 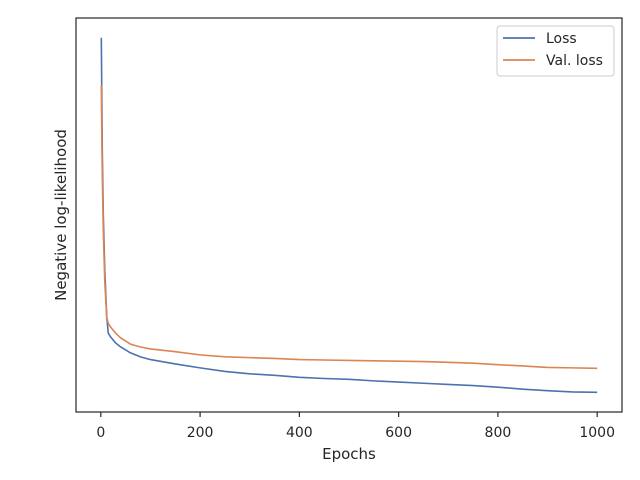 I want to click on legend-loss-label: Loss, so click(x=561, y=39).